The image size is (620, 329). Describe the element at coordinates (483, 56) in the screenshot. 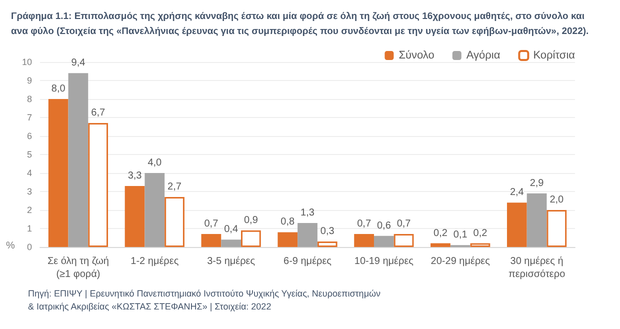

I see `legend-label: Αγόρια` at that location.